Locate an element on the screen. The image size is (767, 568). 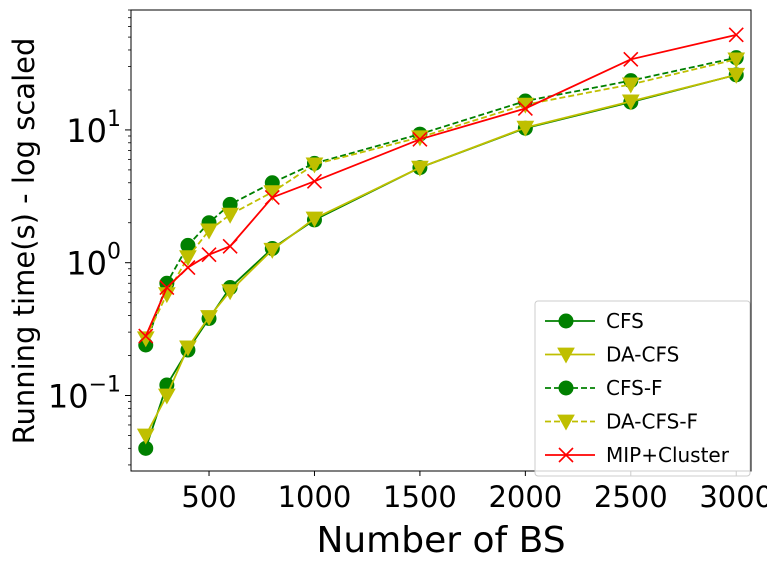
legend-entry: DA-CFS-F is located at coordinates (621, 422).